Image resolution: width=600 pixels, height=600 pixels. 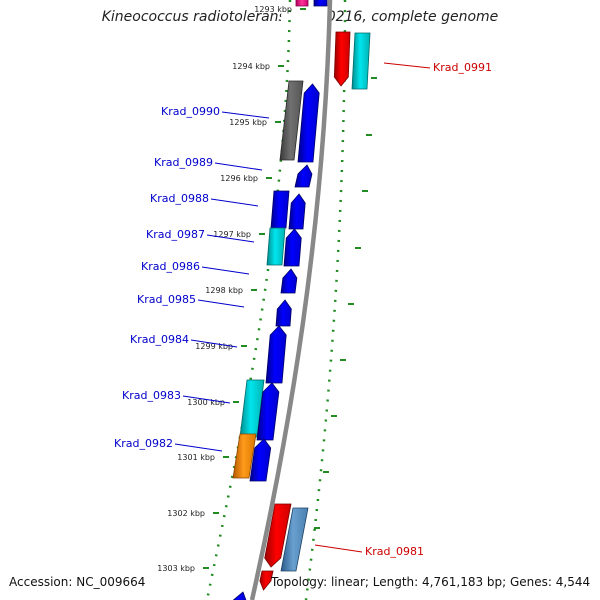 What do you see at coordinates (273, 9) in the screenshot?
I see `kbp-label: 1293 kbp` at bounding box center [273, 9].